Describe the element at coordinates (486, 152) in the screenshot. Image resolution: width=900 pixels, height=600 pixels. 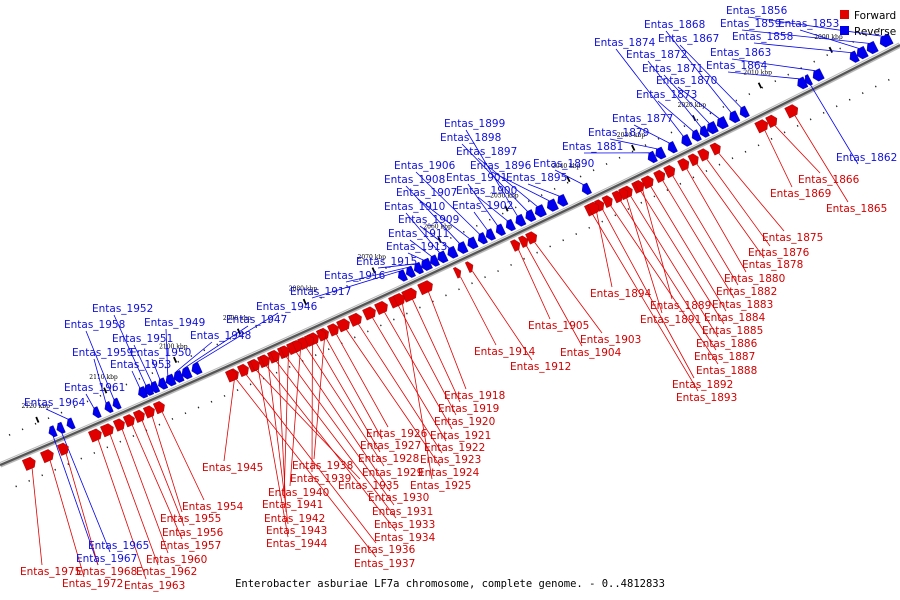
I see `gene-label-1897: Entas_1897` at that location.